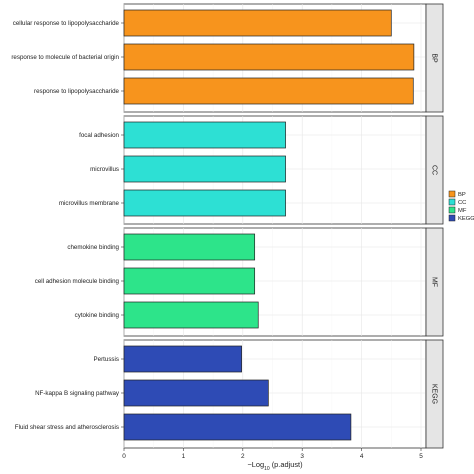 Image resolution: width=474 pixels, height=474 pixels. Describe the element at coordinates (466, 219) in the screenshot. I see `legend-label: KEGG` at that location.